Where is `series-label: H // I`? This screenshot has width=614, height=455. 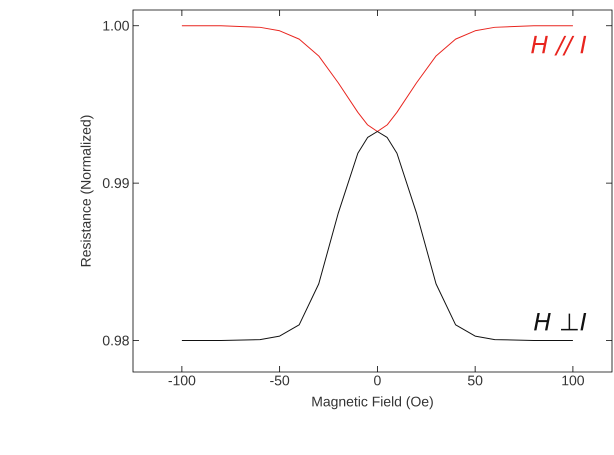
series-label: H // I is located at coordinates (558, 46).